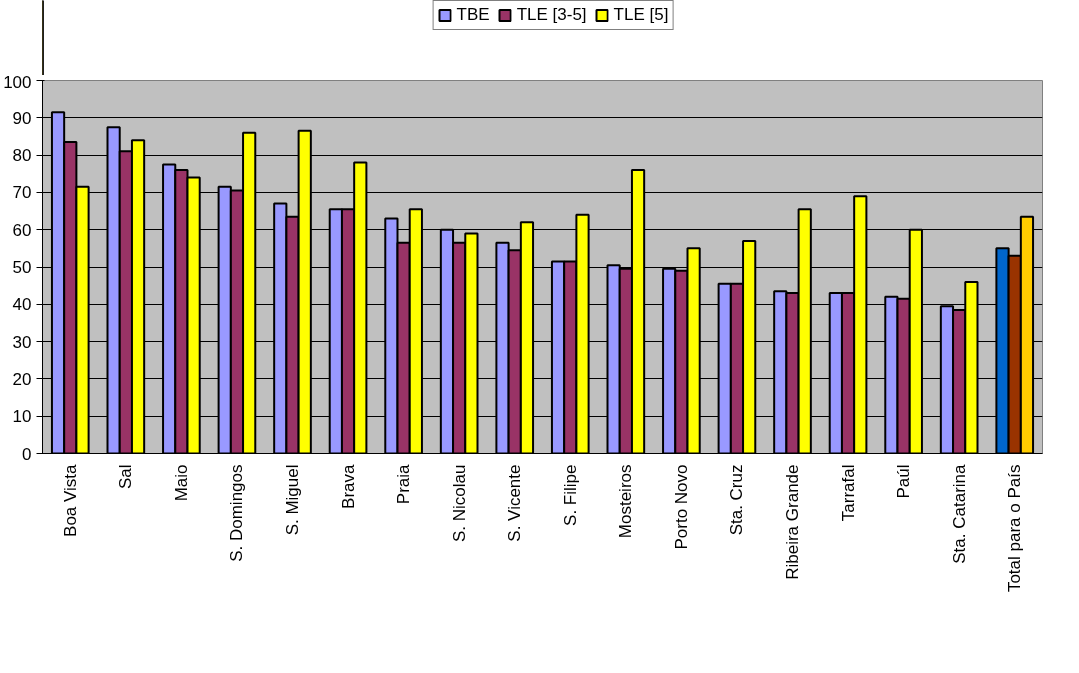 This screenshot has width=1079, height=673. Describe the element at coordinates (22, 342) in the screenshot. I see `y-tick-label: 30` at that location.